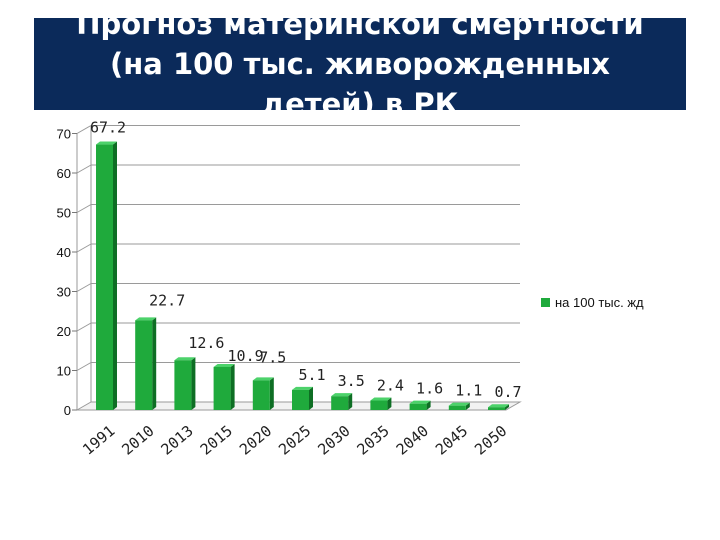 The image size is (720, 540). Describe the element at coordinates (333, 440) in the screenshot. I see `x-tick-label: 2030` at that location.